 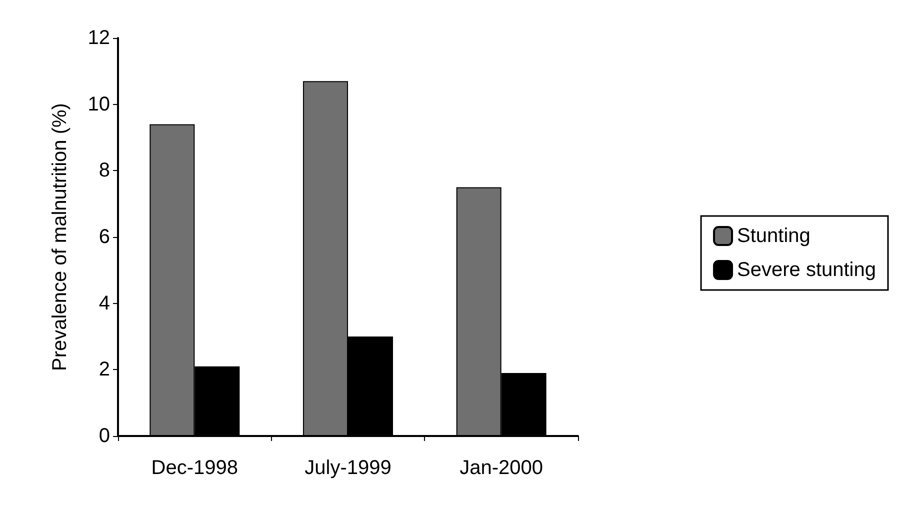 I want to click on legend-label: Severe stunting, so click(x=806, y=270).